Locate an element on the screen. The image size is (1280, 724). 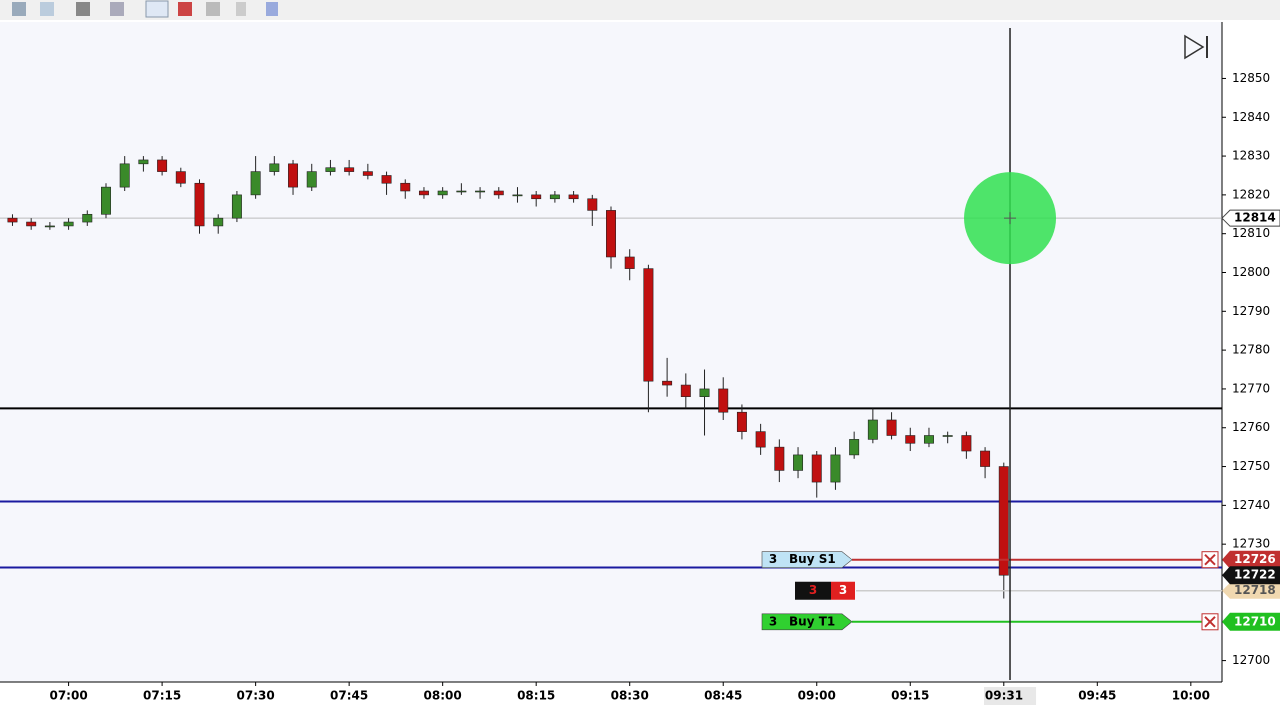
y-tick-label: 12830 is located at coordinates (1251, 156).